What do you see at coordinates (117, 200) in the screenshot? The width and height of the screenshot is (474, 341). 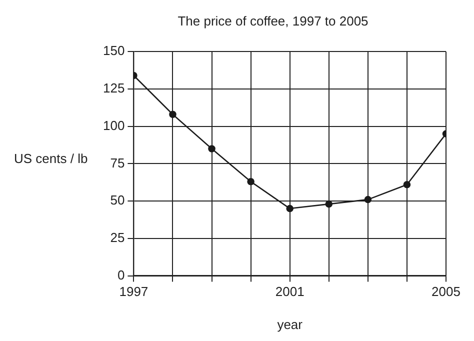 I see `y-tick-label: 50` at bounding box center [117, 200].